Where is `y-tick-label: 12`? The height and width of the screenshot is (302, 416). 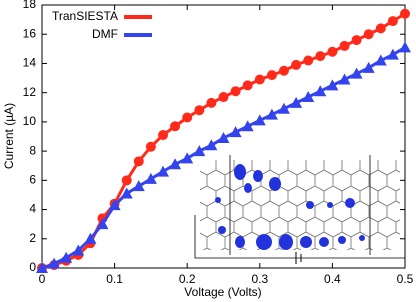 y-tick-label: 12 is located at coordinates (30, 92).